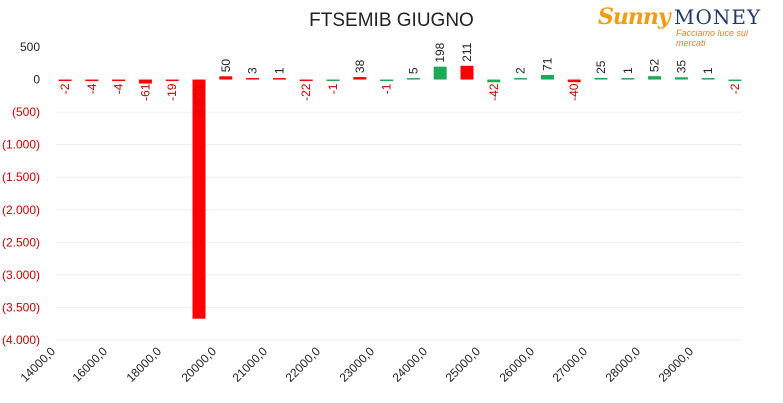 The image size is (783, 403). I want to click on data-label: 52, so click(655, 65).